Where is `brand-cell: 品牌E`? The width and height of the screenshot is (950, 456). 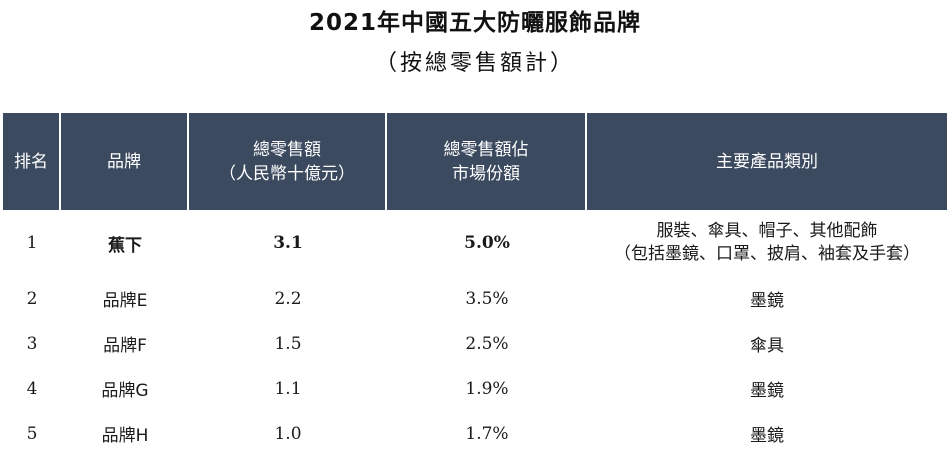 brand-cell: 品牌E is located at coordinates (125, 301).